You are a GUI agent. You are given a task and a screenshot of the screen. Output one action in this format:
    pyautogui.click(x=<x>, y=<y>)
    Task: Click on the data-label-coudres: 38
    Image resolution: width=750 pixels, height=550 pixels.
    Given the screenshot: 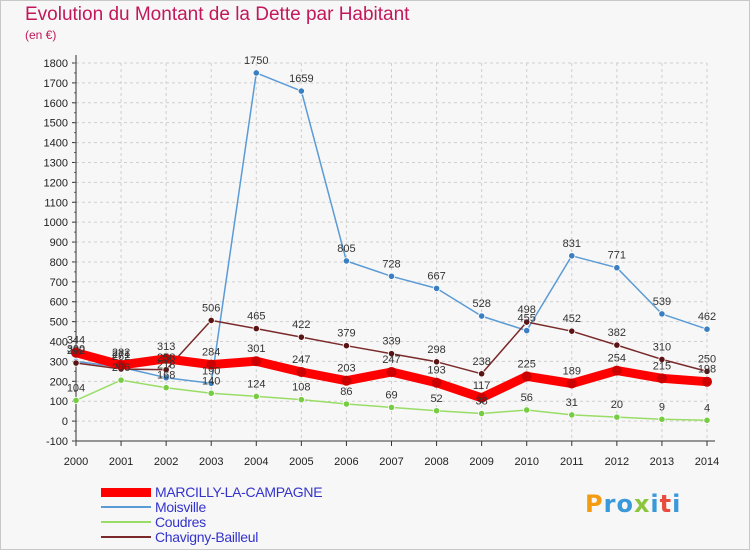 What is the action you would take?
    pyautogui.click(x=482, y=402)
    